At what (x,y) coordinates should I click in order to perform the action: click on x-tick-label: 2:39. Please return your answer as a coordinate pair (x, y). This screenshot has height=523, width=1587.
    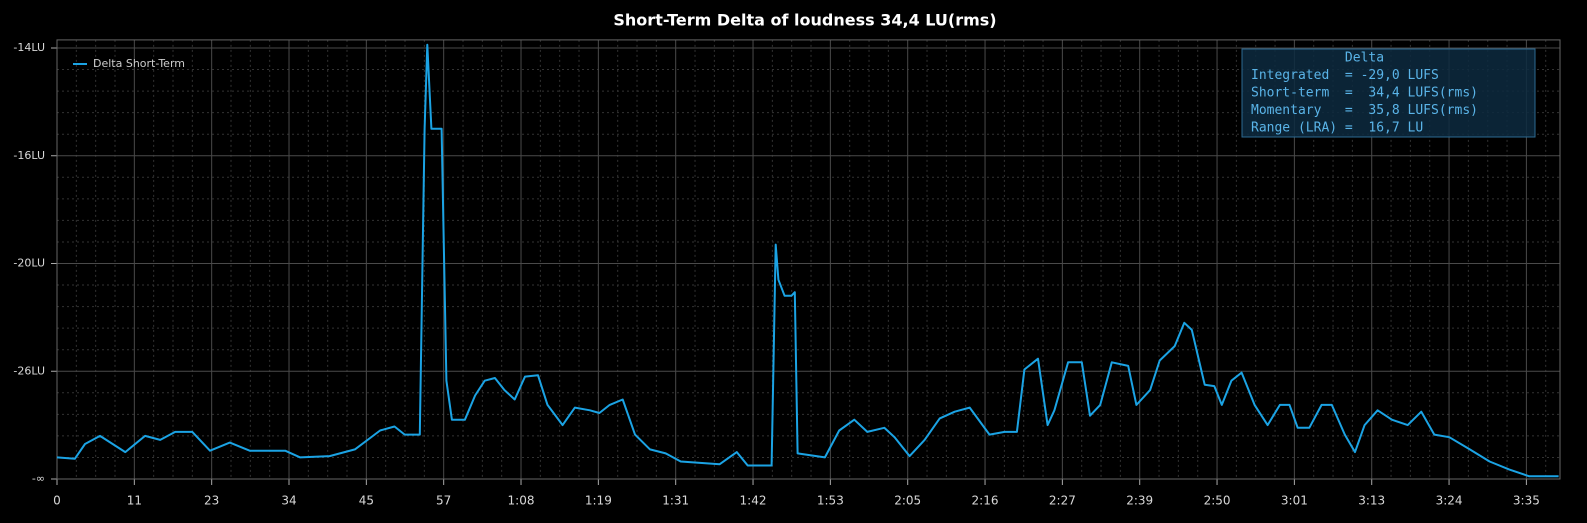
    Looking at the image, I should click on (1139, 501).